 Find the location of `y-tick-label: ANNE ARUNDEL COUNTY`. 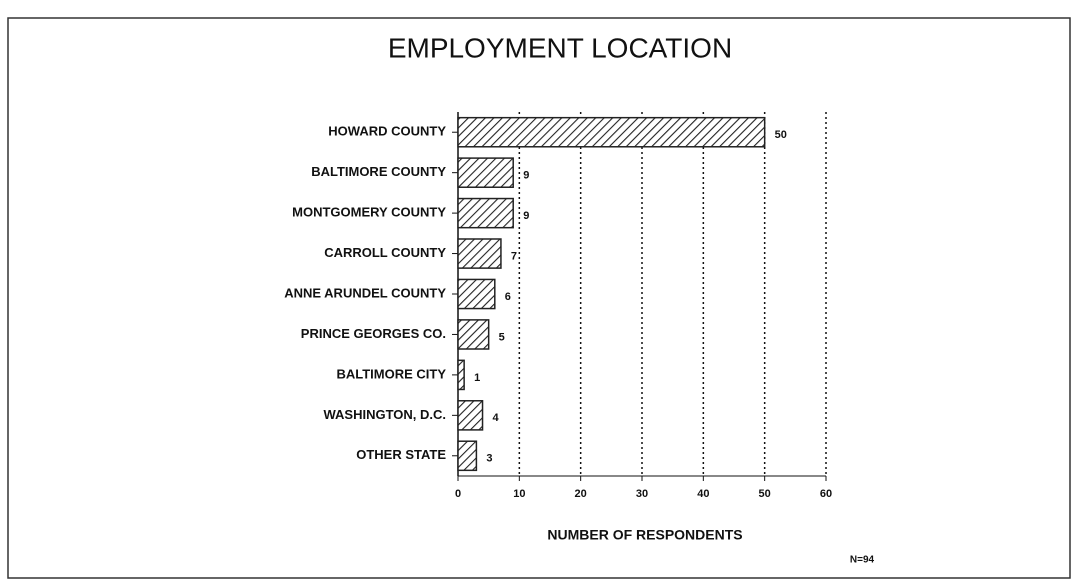

y-tick-label: ANNE ARUNDEL COUNTY is located at coordinates (365, 292).